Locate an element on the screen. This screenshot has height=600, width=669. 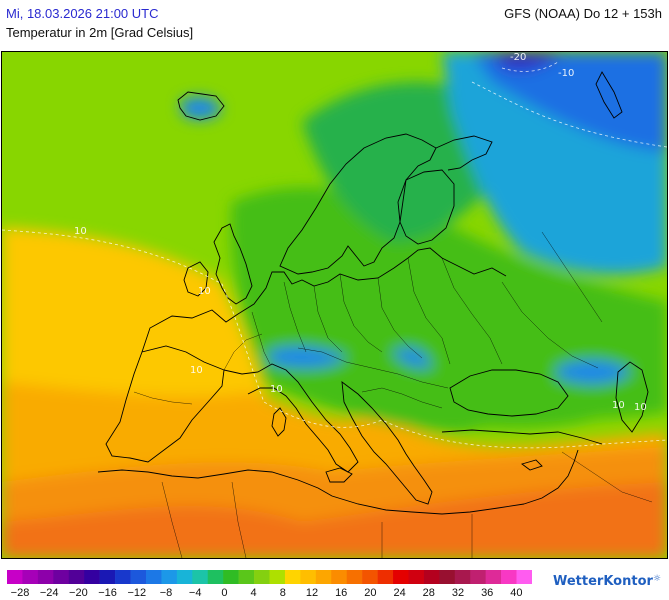
zone-iceland is located at coordinates (201, 108).